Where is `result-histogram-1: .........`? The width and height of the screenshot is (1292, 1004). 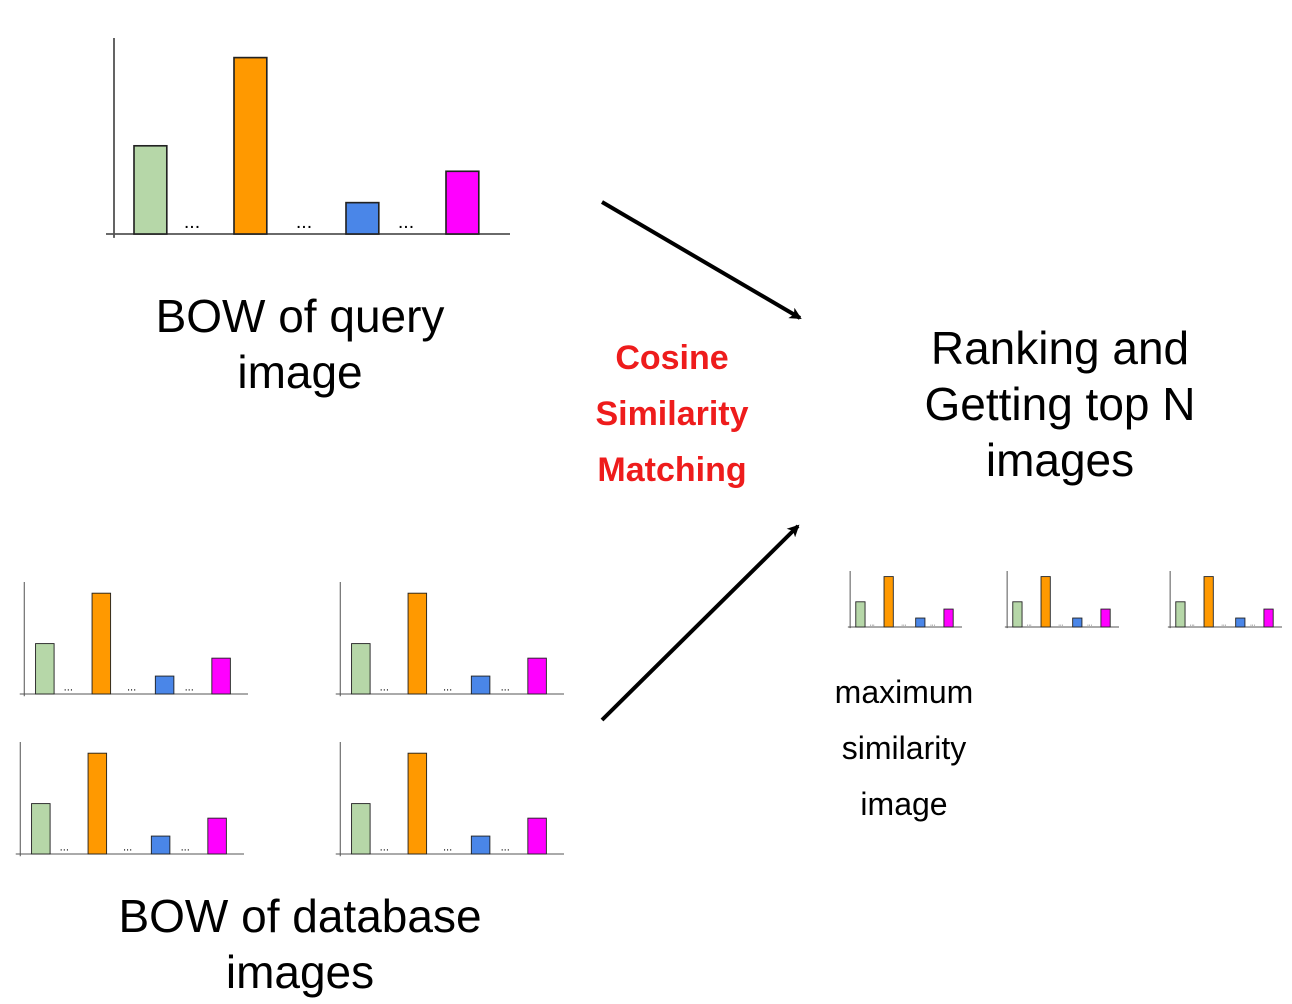
result-histogram-1: ......... is located at coordinates (904, 600).